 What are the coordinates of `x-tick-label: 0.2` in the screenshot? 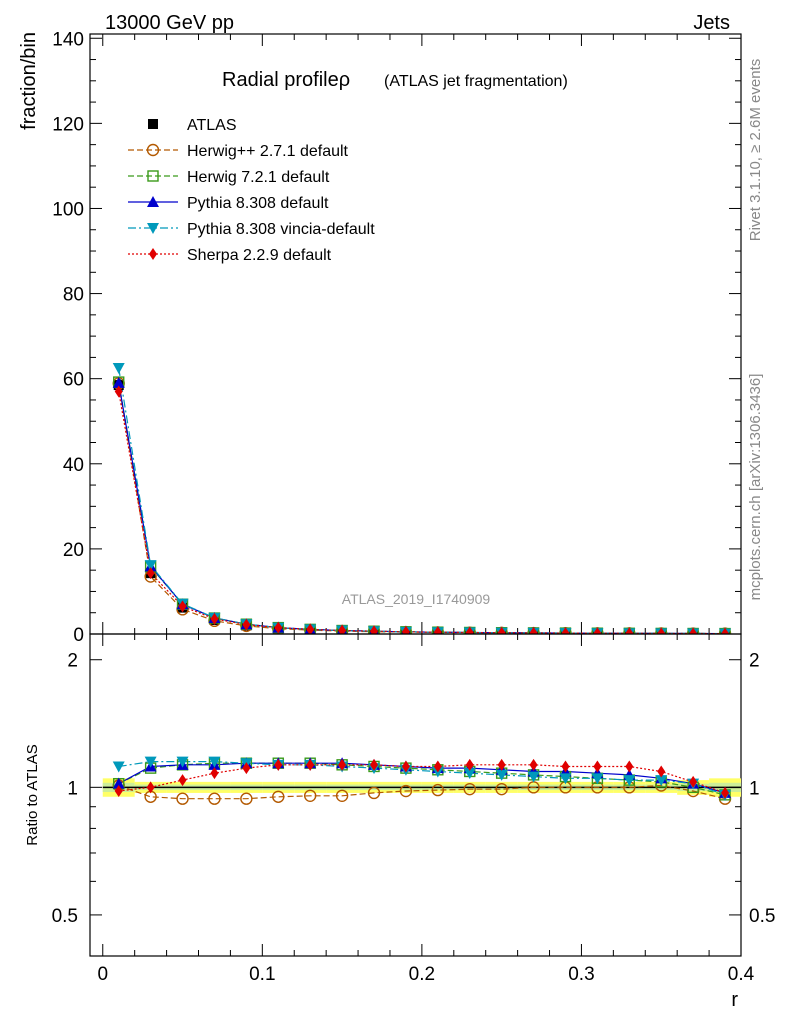 It's located at (422, 974).